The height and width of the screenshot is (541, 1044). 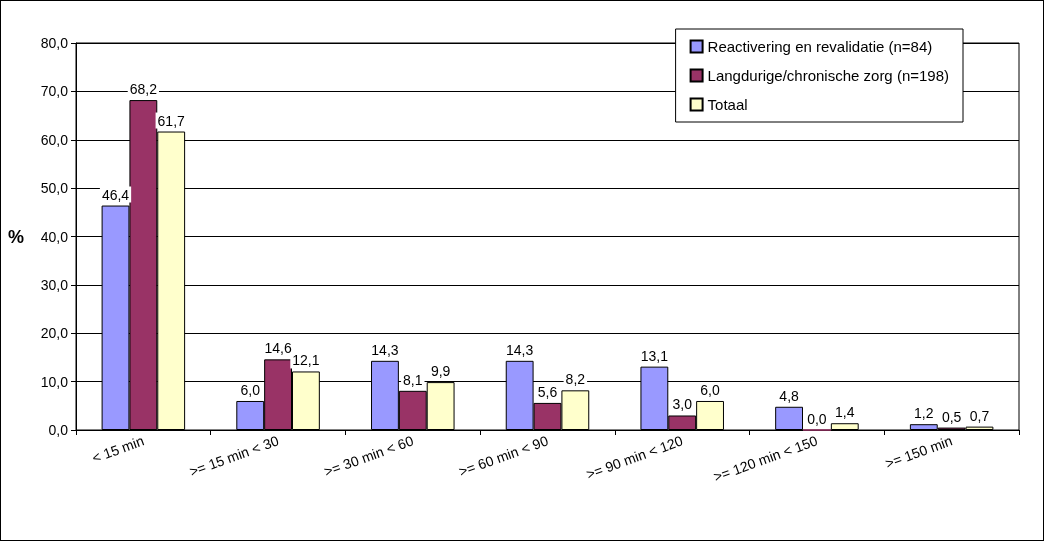 I want to click on data-label: 0,7, so click(x=979, y=415).